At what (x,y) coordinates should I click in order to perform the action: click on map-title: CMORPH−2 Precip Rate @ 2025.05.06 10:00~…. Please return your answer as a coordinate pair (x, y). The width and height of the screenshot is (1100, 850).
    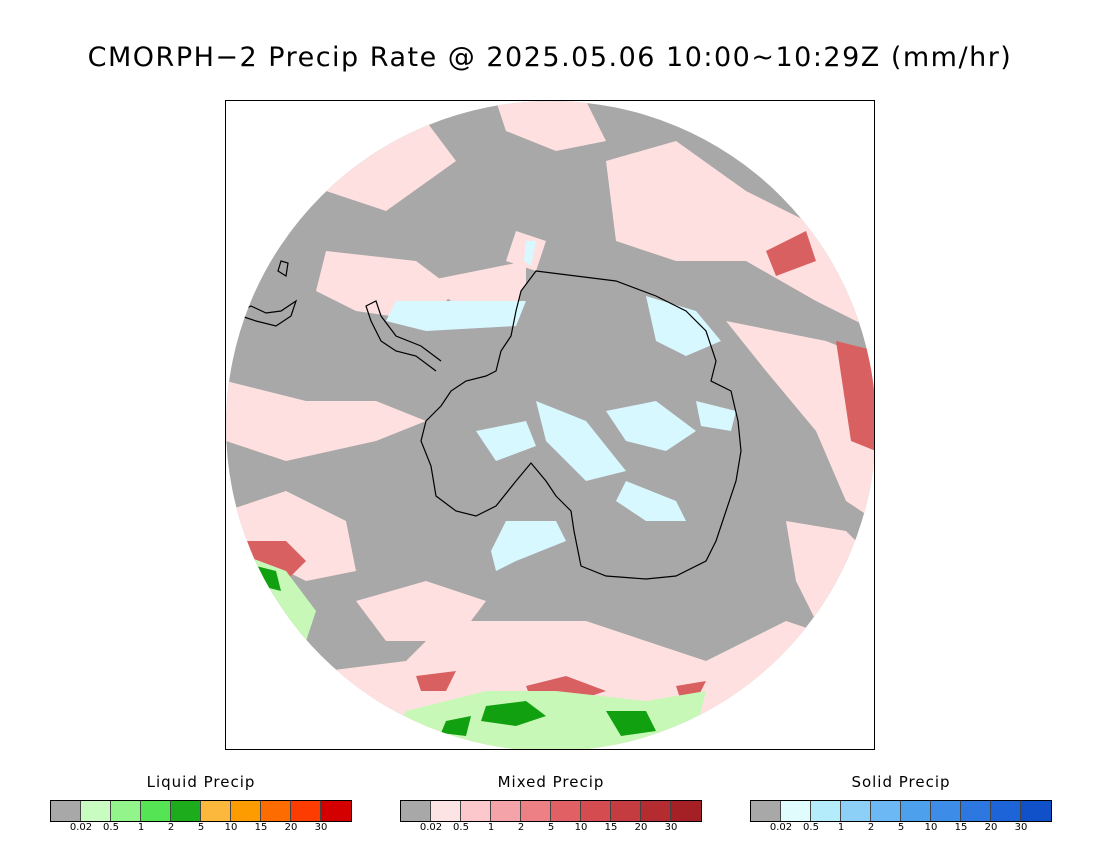
    Looking at the image, I should click on (550, 57).